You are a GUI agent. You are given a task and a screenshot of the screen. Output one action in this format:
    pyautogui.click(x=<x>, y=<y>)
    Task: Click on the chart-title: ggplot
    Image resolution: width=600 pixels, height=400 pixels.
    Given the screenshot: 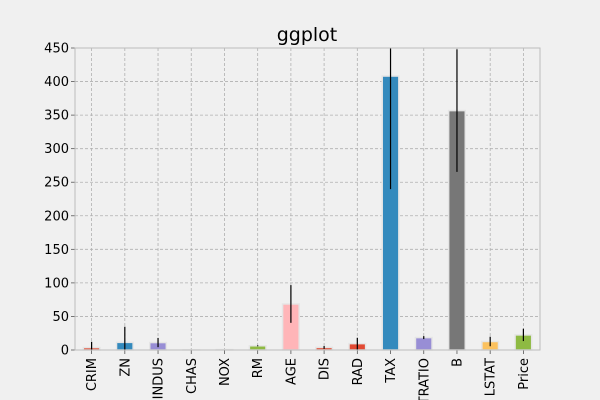 What is the action you would take?
    pyautogui.click(x=307, y=35)
    